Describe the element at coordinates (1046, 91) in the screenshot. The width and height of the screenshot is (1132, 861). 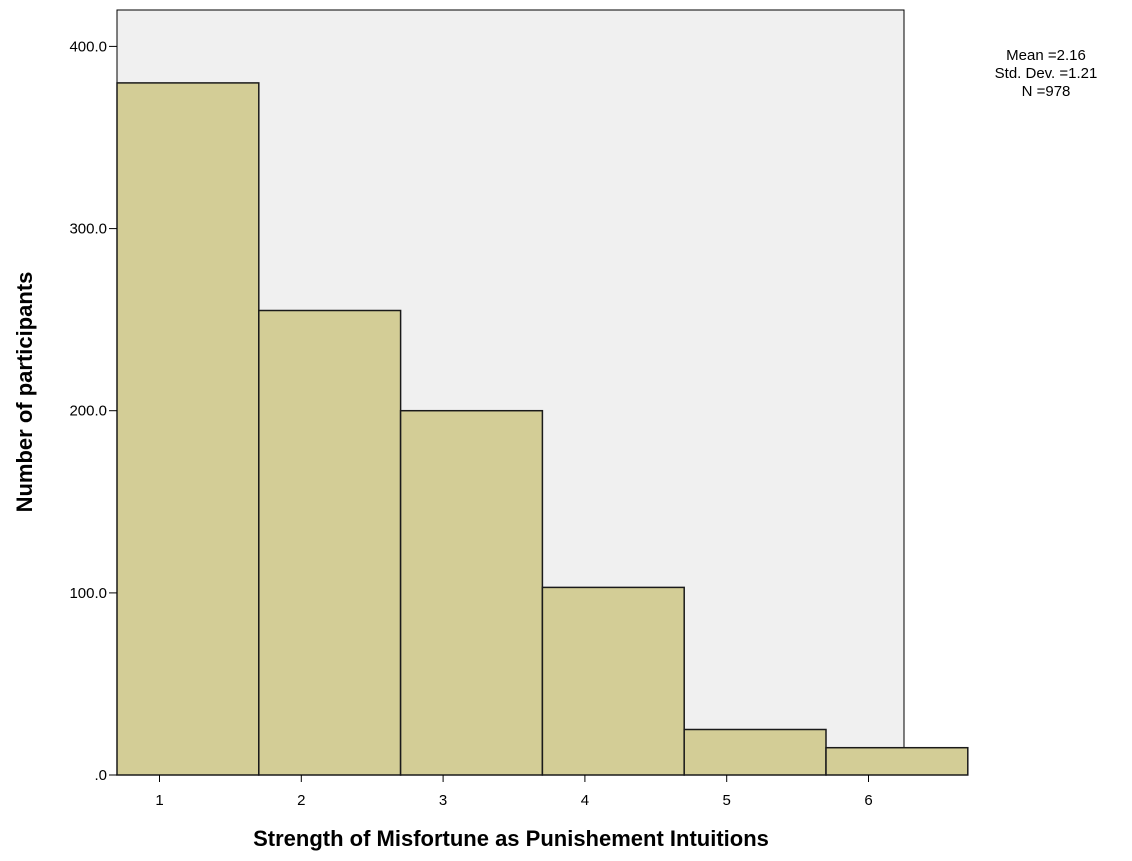
I see `stats-n: N =978` at that location.